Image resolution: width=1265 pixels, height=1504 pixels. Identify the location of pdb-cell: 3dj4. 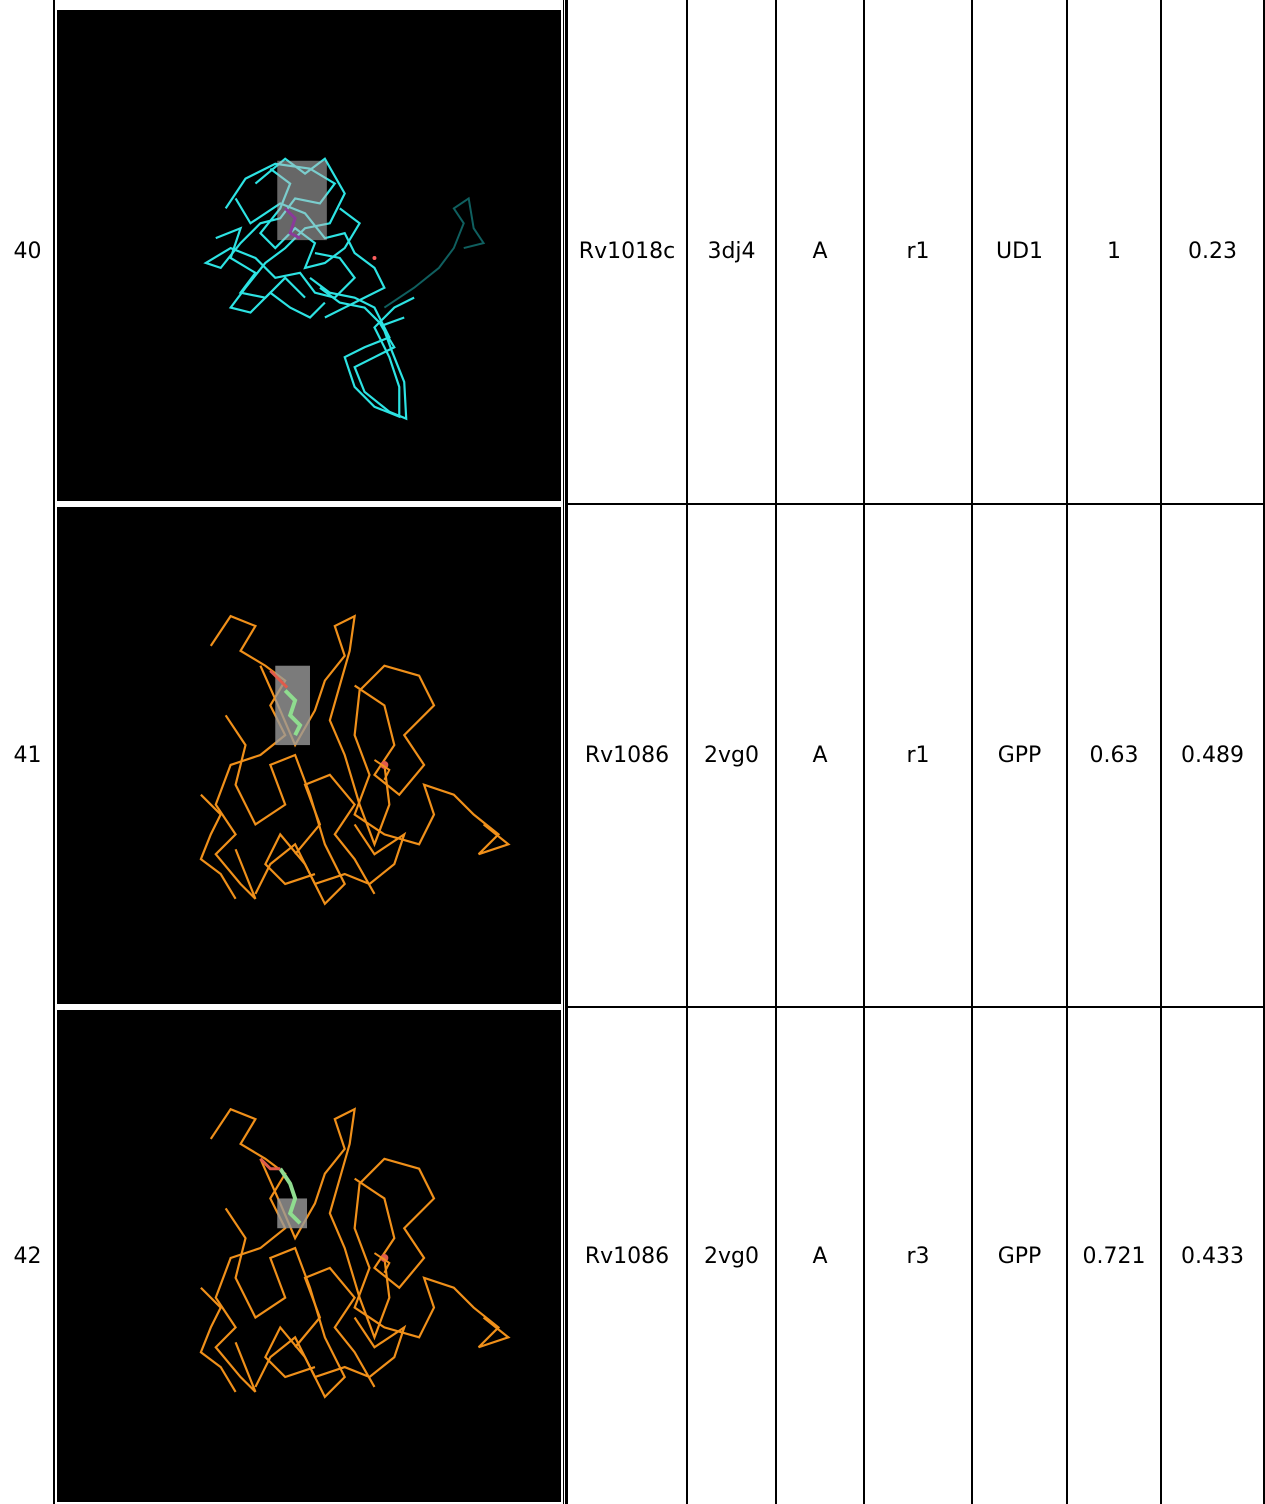
(730, 251).